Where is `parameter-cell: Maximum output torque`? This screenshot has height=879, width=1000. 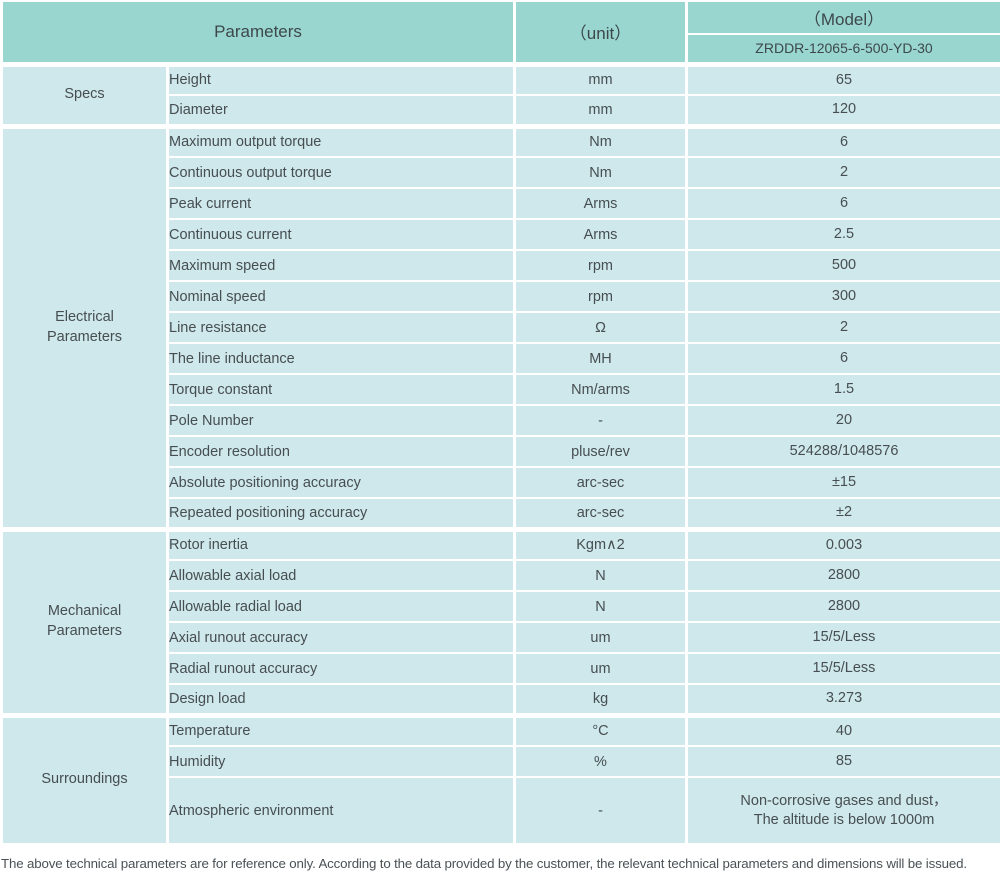
parameter-cell: Maximum output torque is located at coordinates (341, 140).